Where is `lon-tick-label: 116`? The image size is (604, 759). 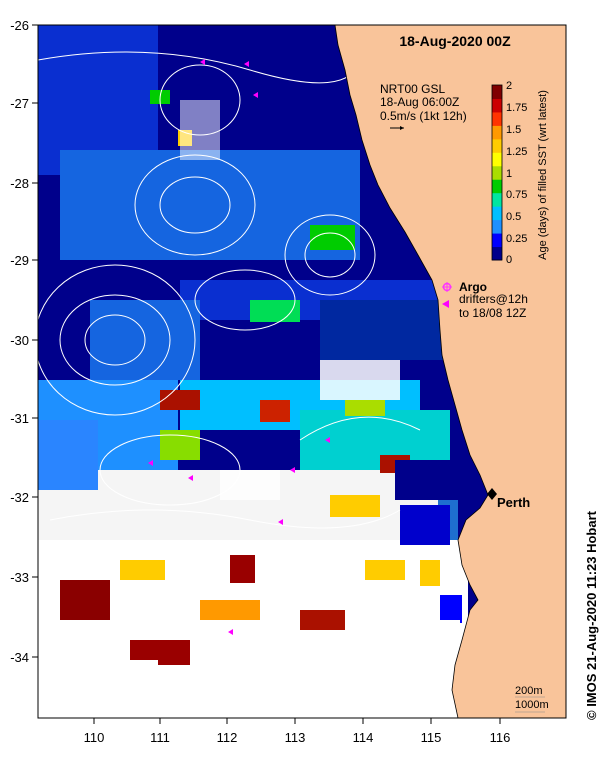 lon-tick-label: 116 is located at coordinates (500, 737).